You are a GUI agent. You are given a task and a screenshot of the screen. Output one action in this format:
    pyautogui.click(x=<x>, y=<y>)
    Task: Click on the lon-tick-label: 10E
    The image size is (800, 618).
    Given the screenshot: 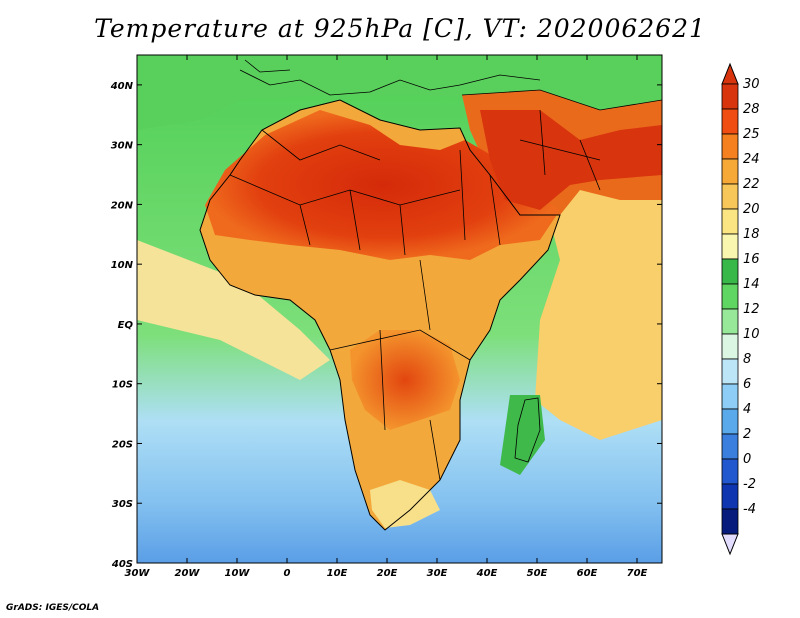 What is the action you would take?
    pyautogui.click(x=337, y=573)
    